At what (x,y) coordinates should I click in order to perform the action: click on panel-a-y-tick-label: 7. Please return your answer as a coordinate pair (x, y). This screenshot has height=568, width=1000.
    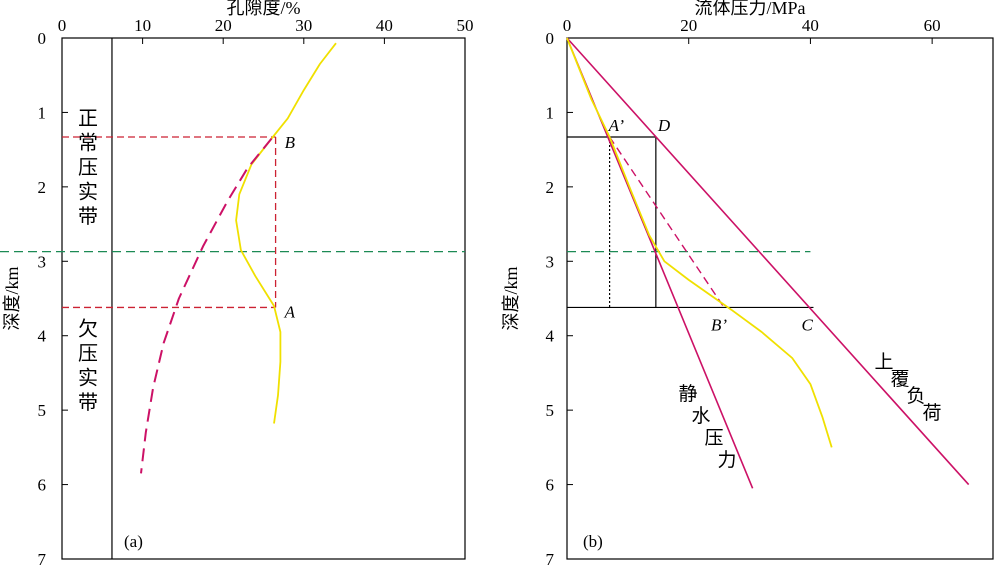
    Looking at the image, I should click on (42, 559).